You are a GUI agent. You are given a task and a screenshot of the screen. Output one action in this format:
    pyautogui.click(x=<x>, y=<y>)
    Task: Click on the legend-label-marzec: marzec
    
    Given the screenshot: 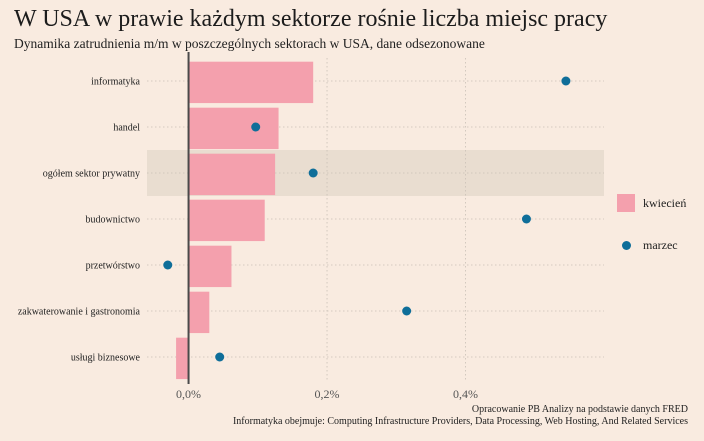 What is the action you would take?
    pyautogui.click(x=660, y=244)
    